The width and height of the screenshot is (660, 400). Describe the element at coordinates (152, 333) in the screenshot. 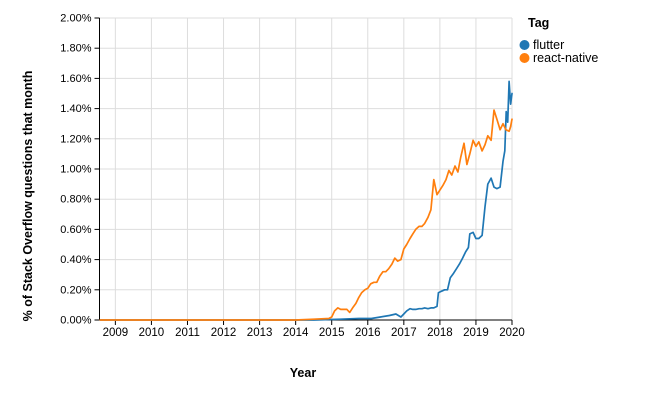

I see `x-tick-label: 2010` at that location.